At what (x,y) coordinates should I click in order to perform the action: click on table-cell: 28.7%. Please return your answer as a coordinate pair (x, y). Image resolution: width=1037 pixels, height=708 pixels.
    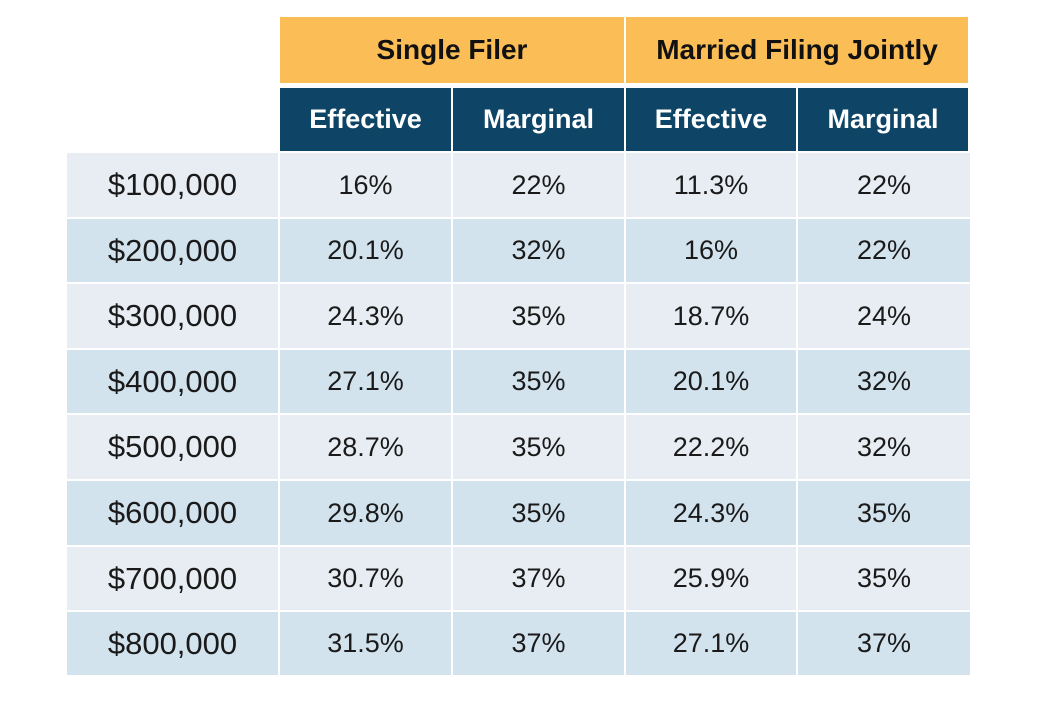
    Looking at the image, I should click on (365, 447).